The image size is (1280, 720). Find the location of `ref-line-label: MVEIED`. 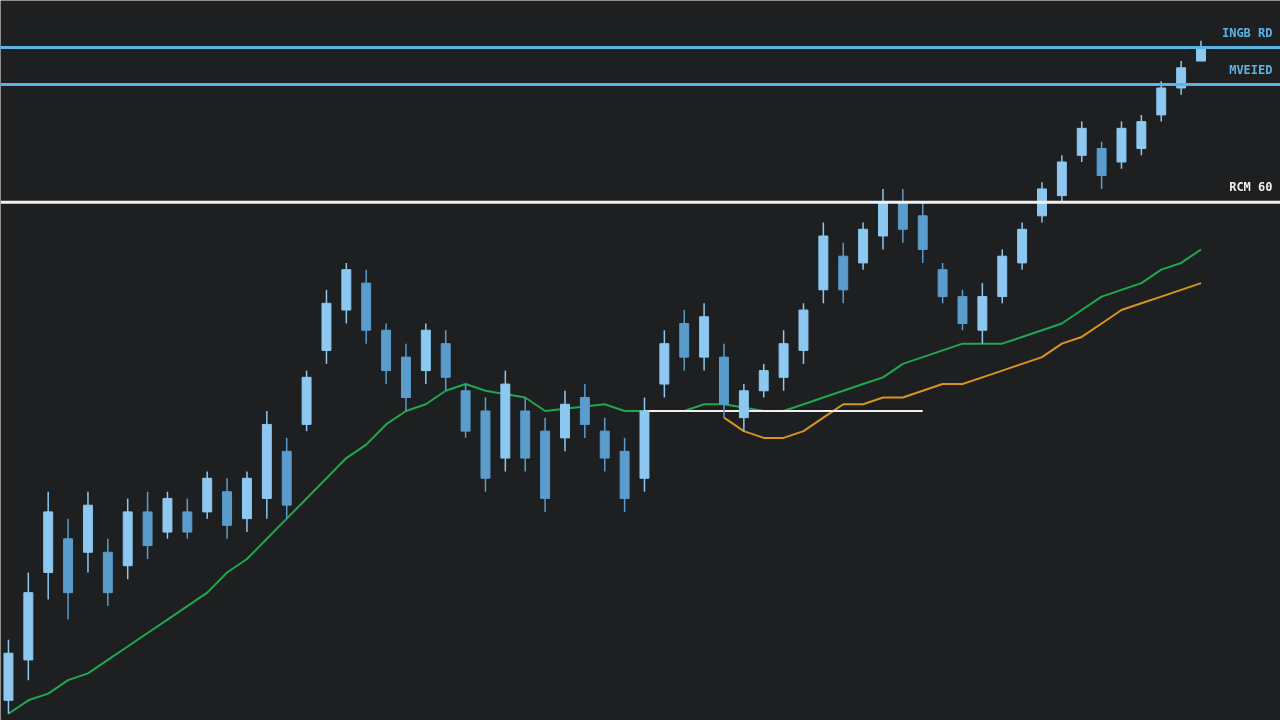

ref-line-label: MVEIED is located at coordinates (1251, 69).